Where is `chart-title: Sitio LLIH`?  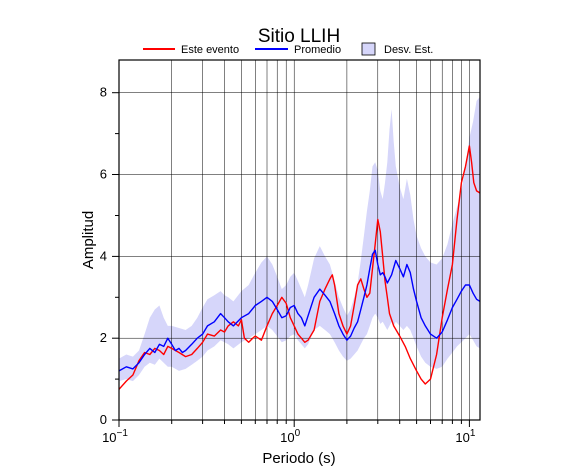
chart-title: Sitio LLIH is located at coordinates (299, 36).